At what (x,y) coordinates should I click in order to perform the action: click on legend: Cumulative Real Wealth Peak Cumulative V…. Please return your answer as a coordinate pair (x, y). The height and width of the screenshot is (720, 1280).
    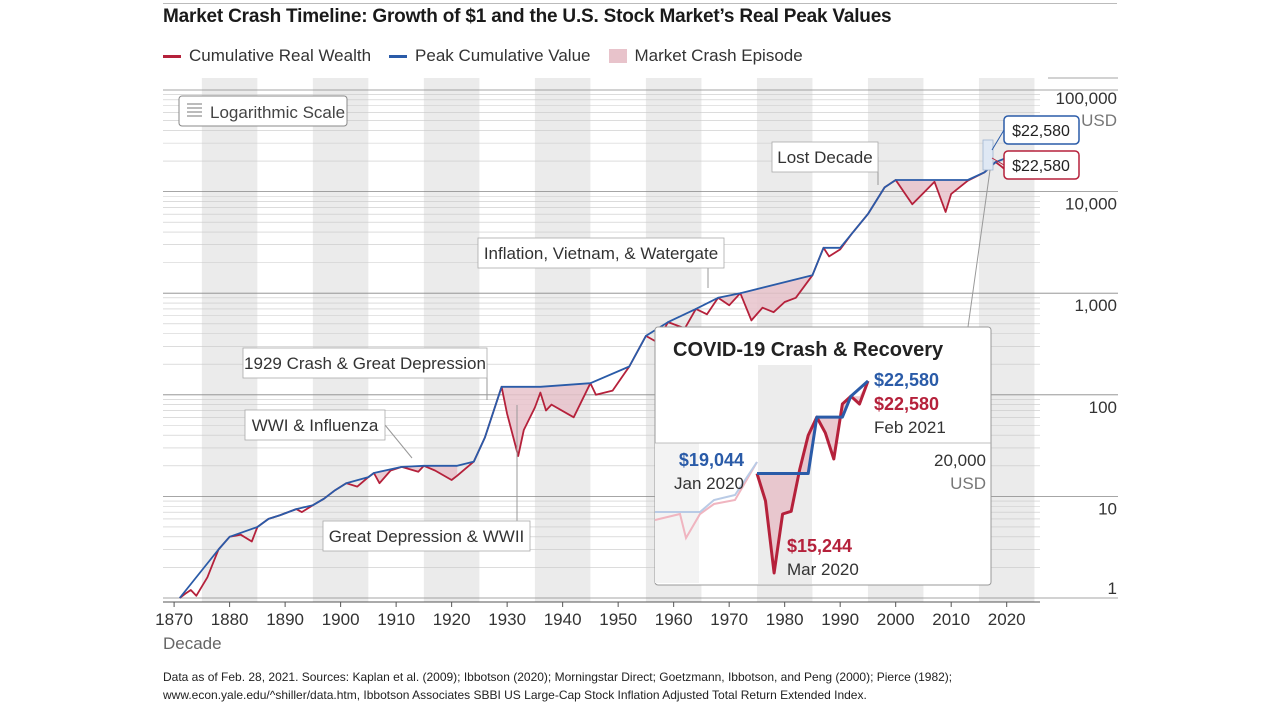
    Looking at the image, I should click on (483, 56).